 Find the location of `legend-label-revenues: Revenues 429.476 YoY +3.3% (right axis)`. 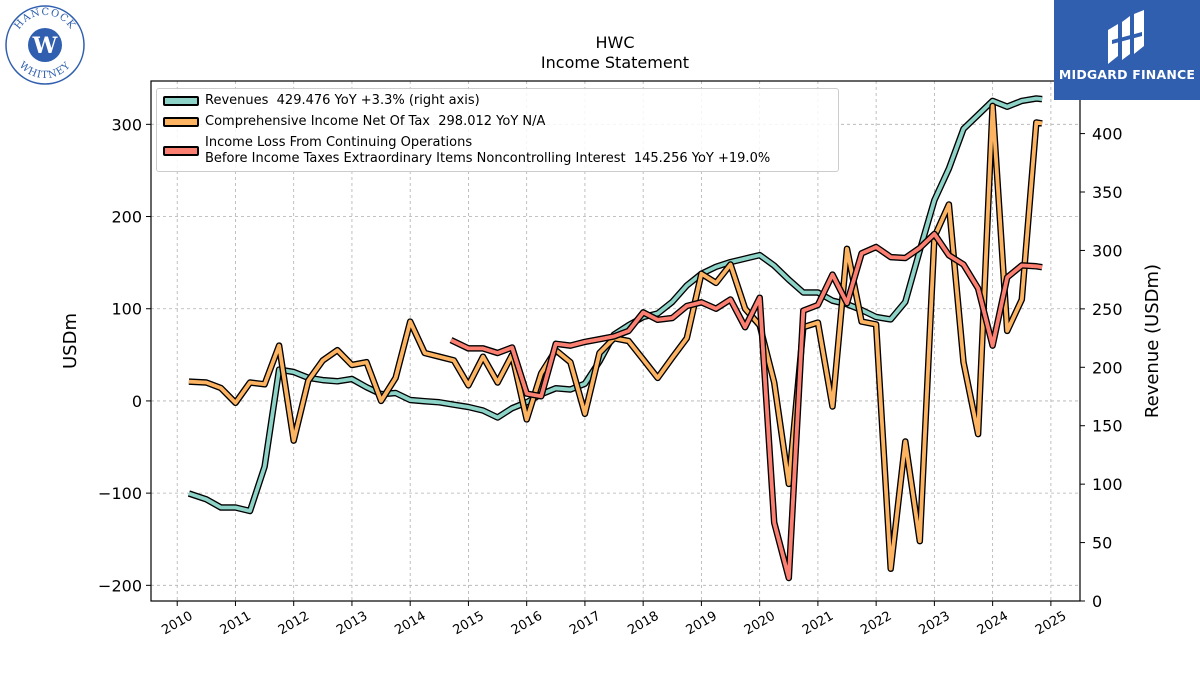

legend-label-revenues: Revenues 429.476 YoY +3.3% (right axis) is located at coordinates (342, 100).